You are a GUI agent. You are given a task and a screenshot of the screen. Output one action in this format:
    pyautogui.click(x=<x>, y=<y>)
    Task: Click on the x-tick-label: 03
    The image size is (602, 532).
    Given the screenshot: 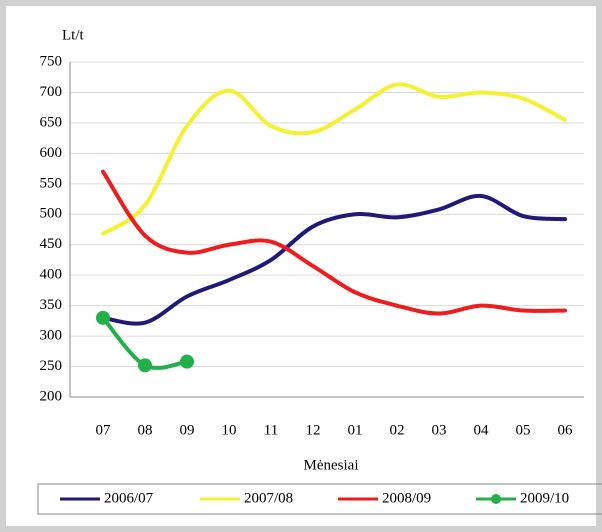 What is the action you would take?
    pyautogui.click(x=439, y=430)
    